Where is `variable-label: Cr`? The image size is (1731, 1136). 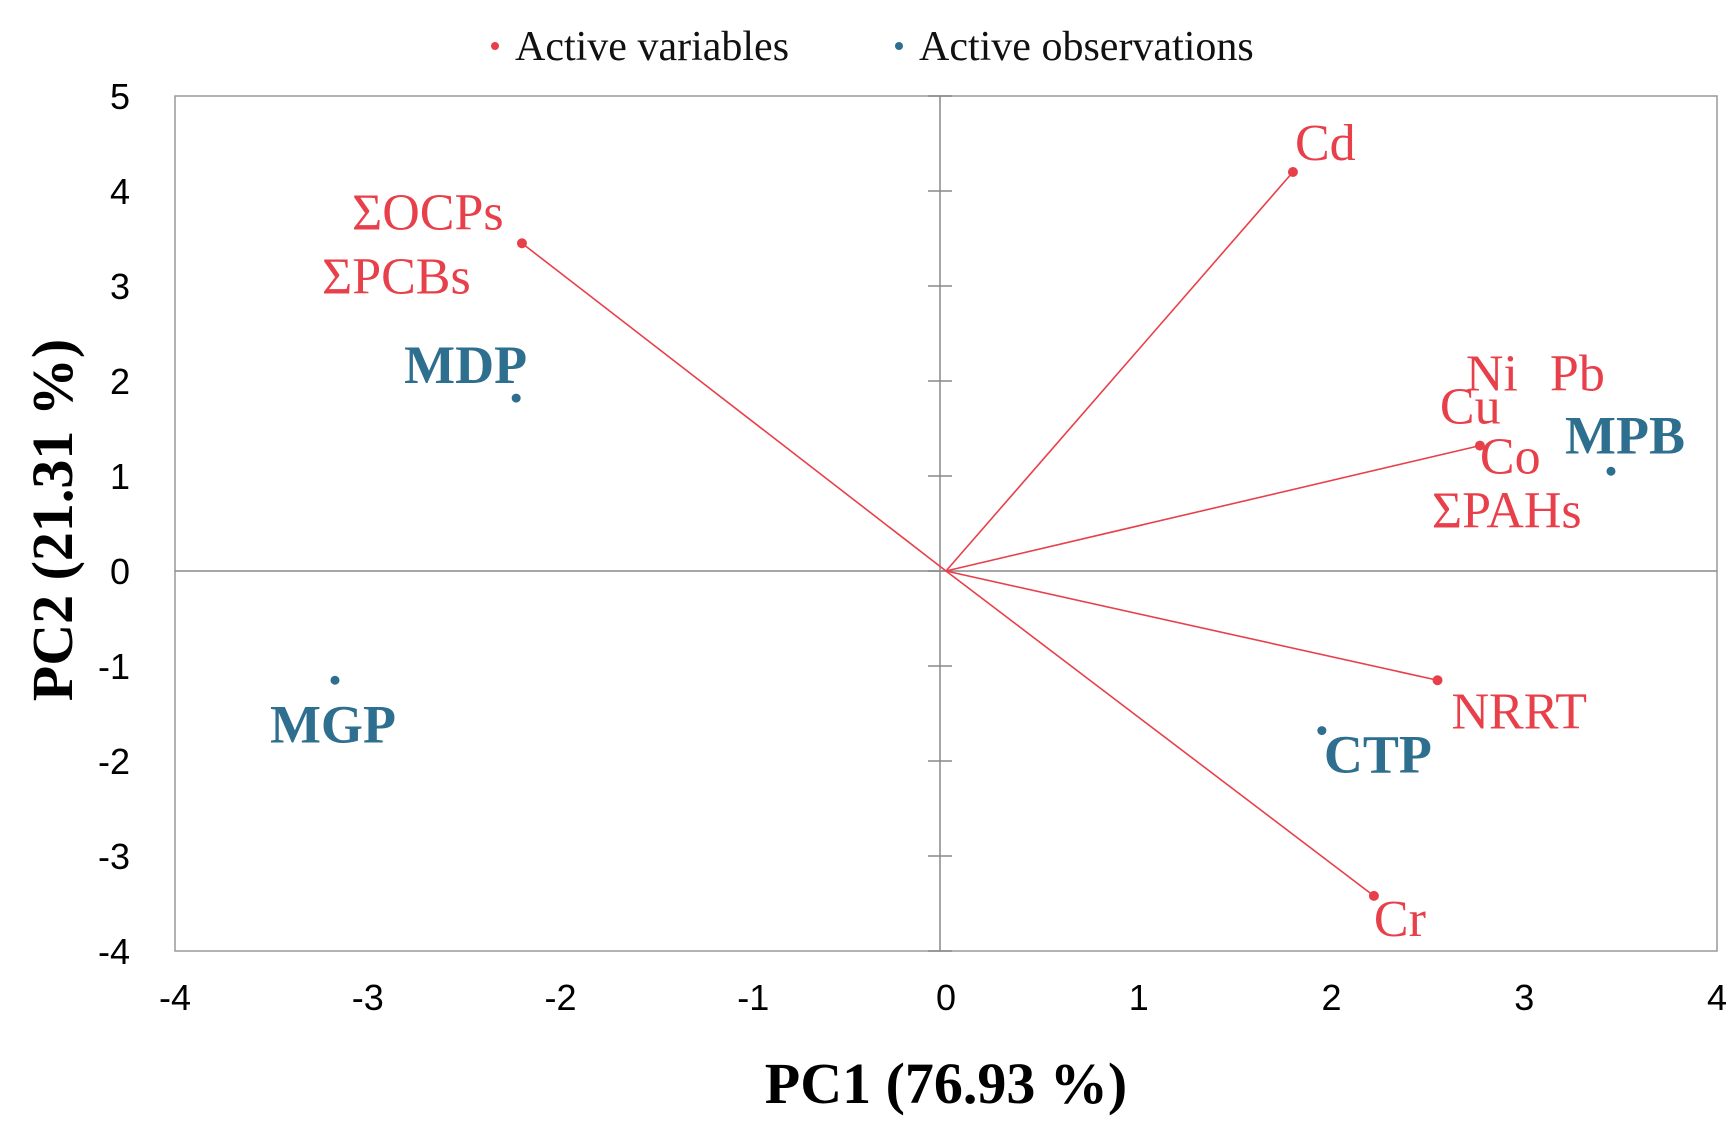 variable-label: Cr is located at coordinates (1400, 919).